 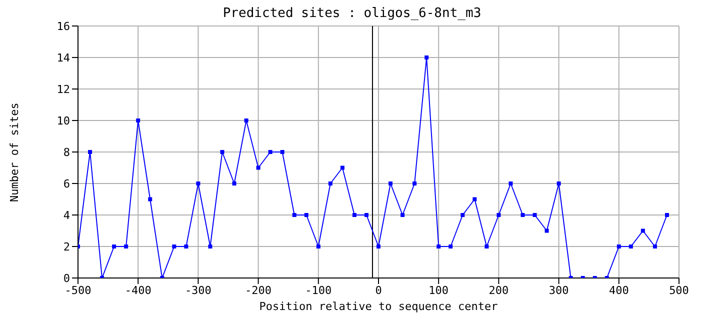 I want to click on y-tick-label: 8, so click(x=66, y=152).